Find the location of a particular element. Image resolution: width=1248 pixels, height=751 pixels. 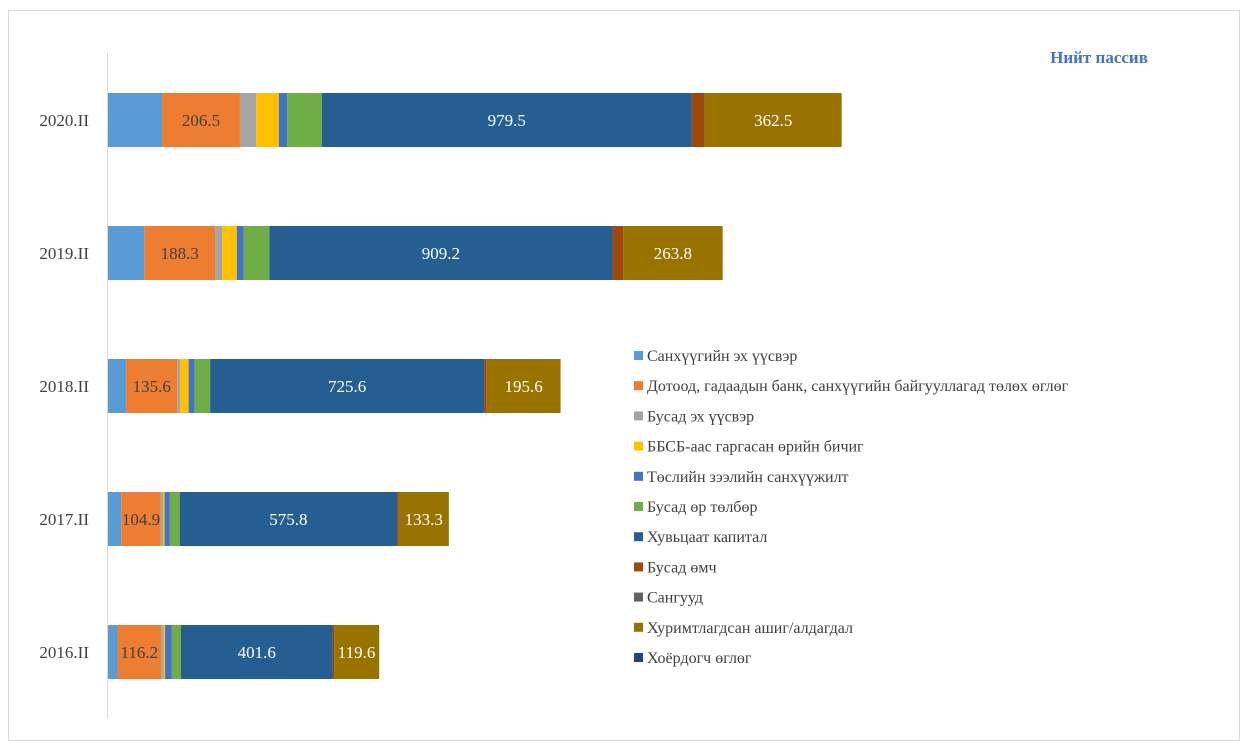

data-label: 104.9 is located at coordinates (141, 519).